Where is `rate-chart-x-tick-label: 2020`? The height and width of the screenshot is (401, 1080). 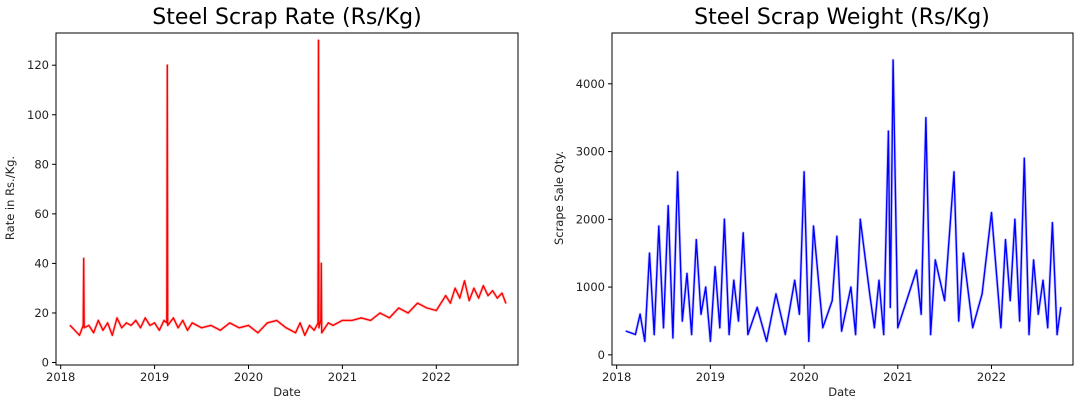
rate-chart-x-tick-label: 2020 is located at coordinates (248, 377).